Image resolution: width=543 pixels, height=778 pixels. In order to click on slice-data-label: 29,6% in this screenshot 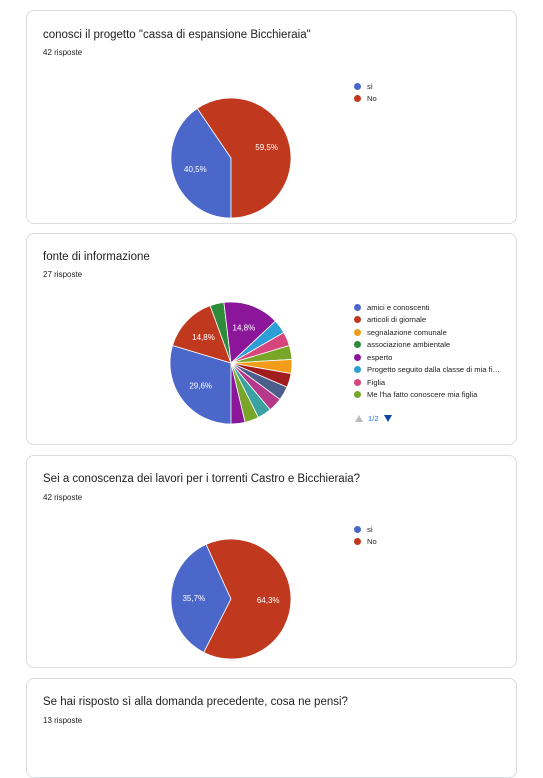, I will do `click(200, 386)`.